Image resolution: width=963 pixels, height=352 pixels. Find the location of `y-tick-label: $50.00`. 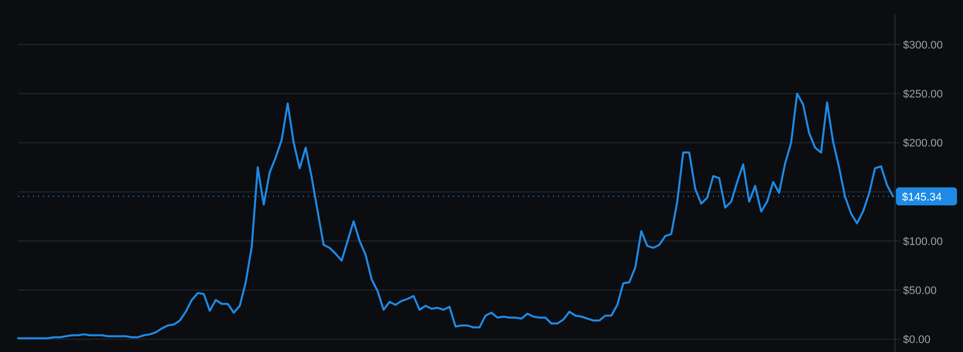

y-tick-label: $50.00 is located at coordinates (920, 290).